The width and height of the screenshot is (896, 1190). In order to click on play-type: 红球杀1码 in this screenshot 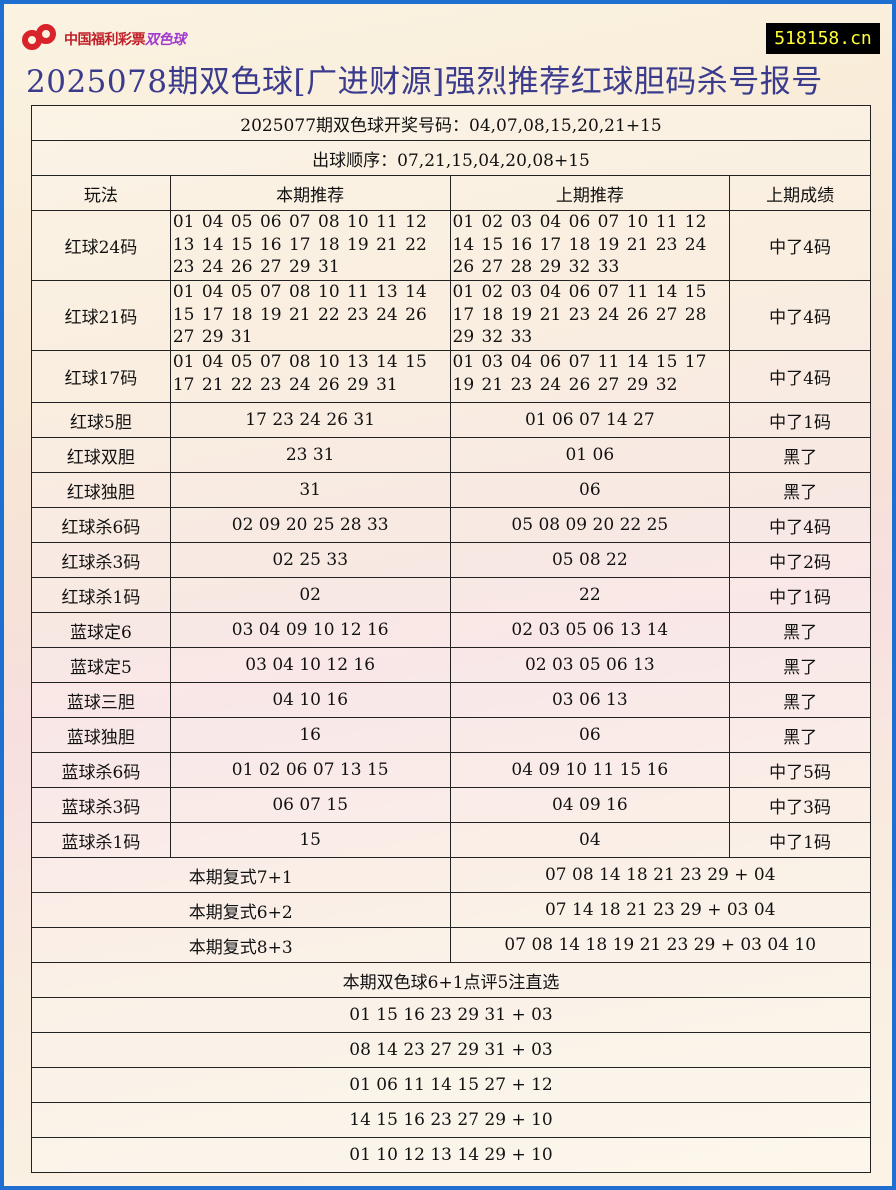, I will do `click(101, 595)`.